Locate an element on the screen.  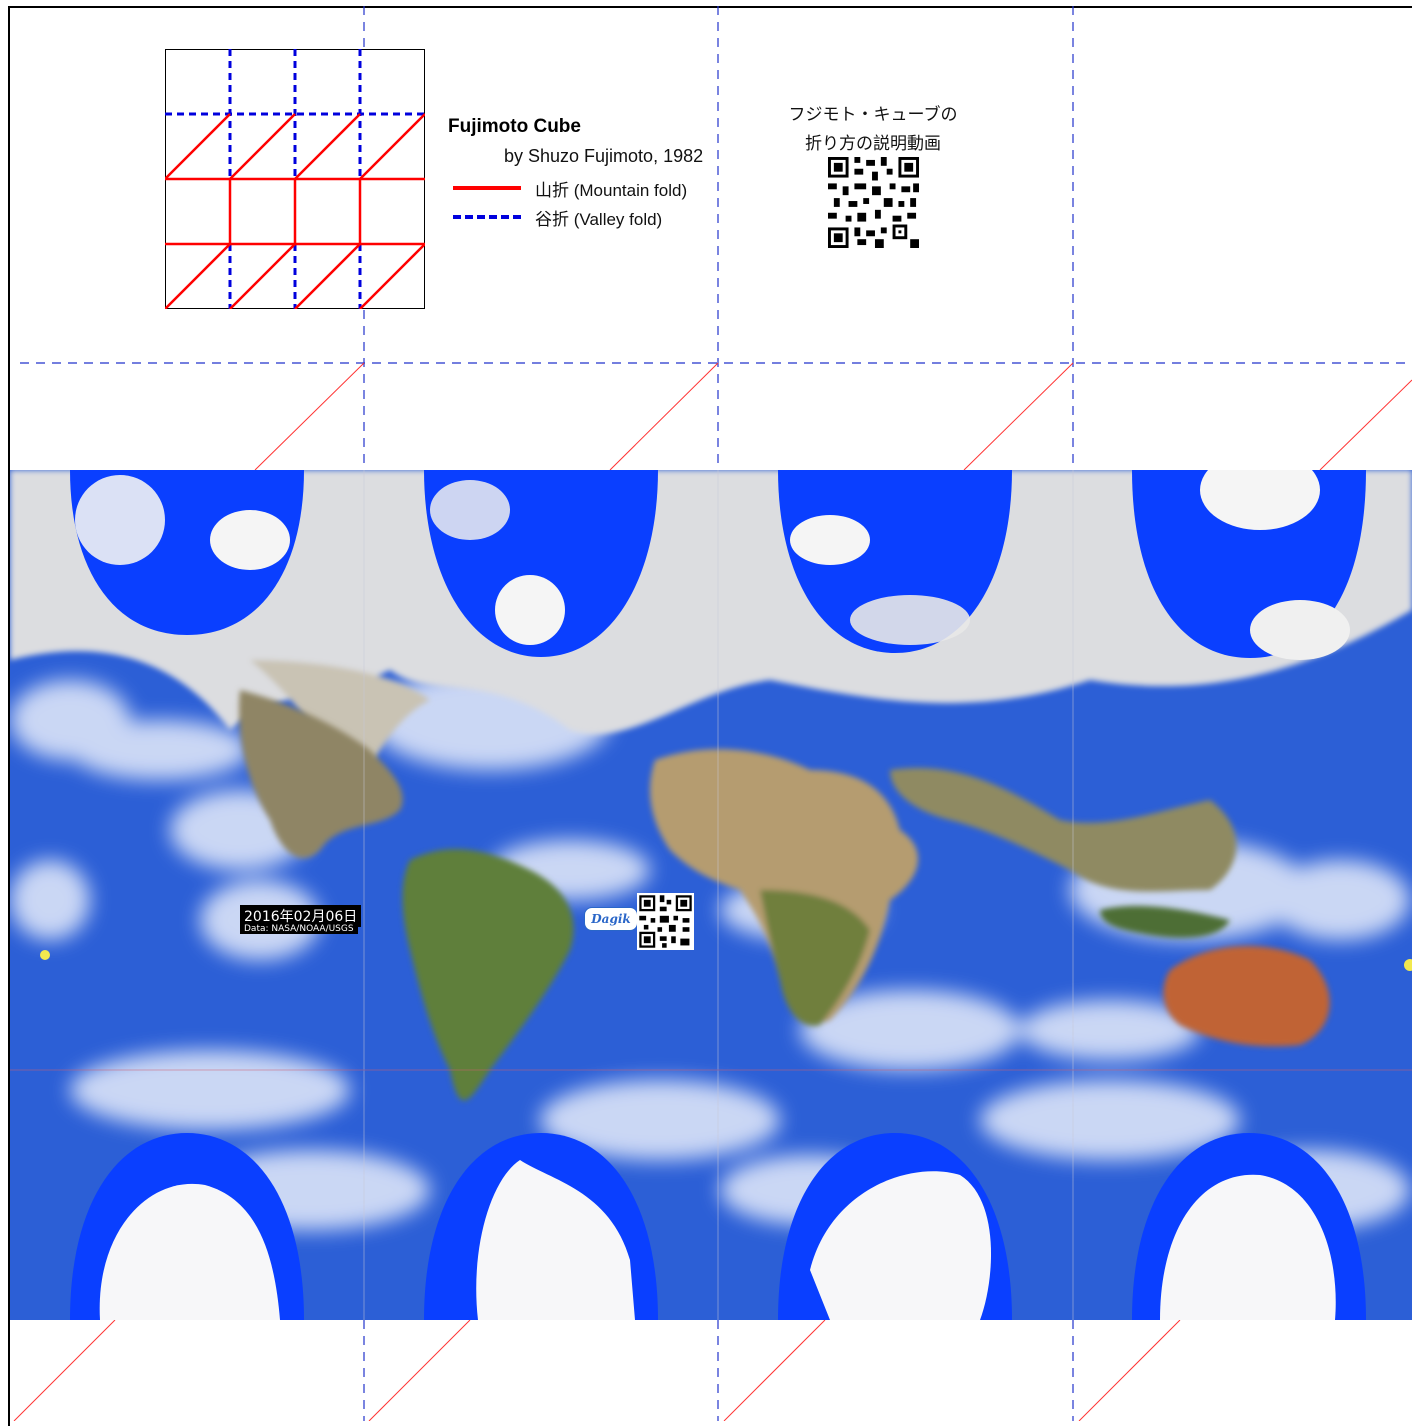
legend-mountain: 山折 (Mountain fold) is located at coordinates (570, 188).